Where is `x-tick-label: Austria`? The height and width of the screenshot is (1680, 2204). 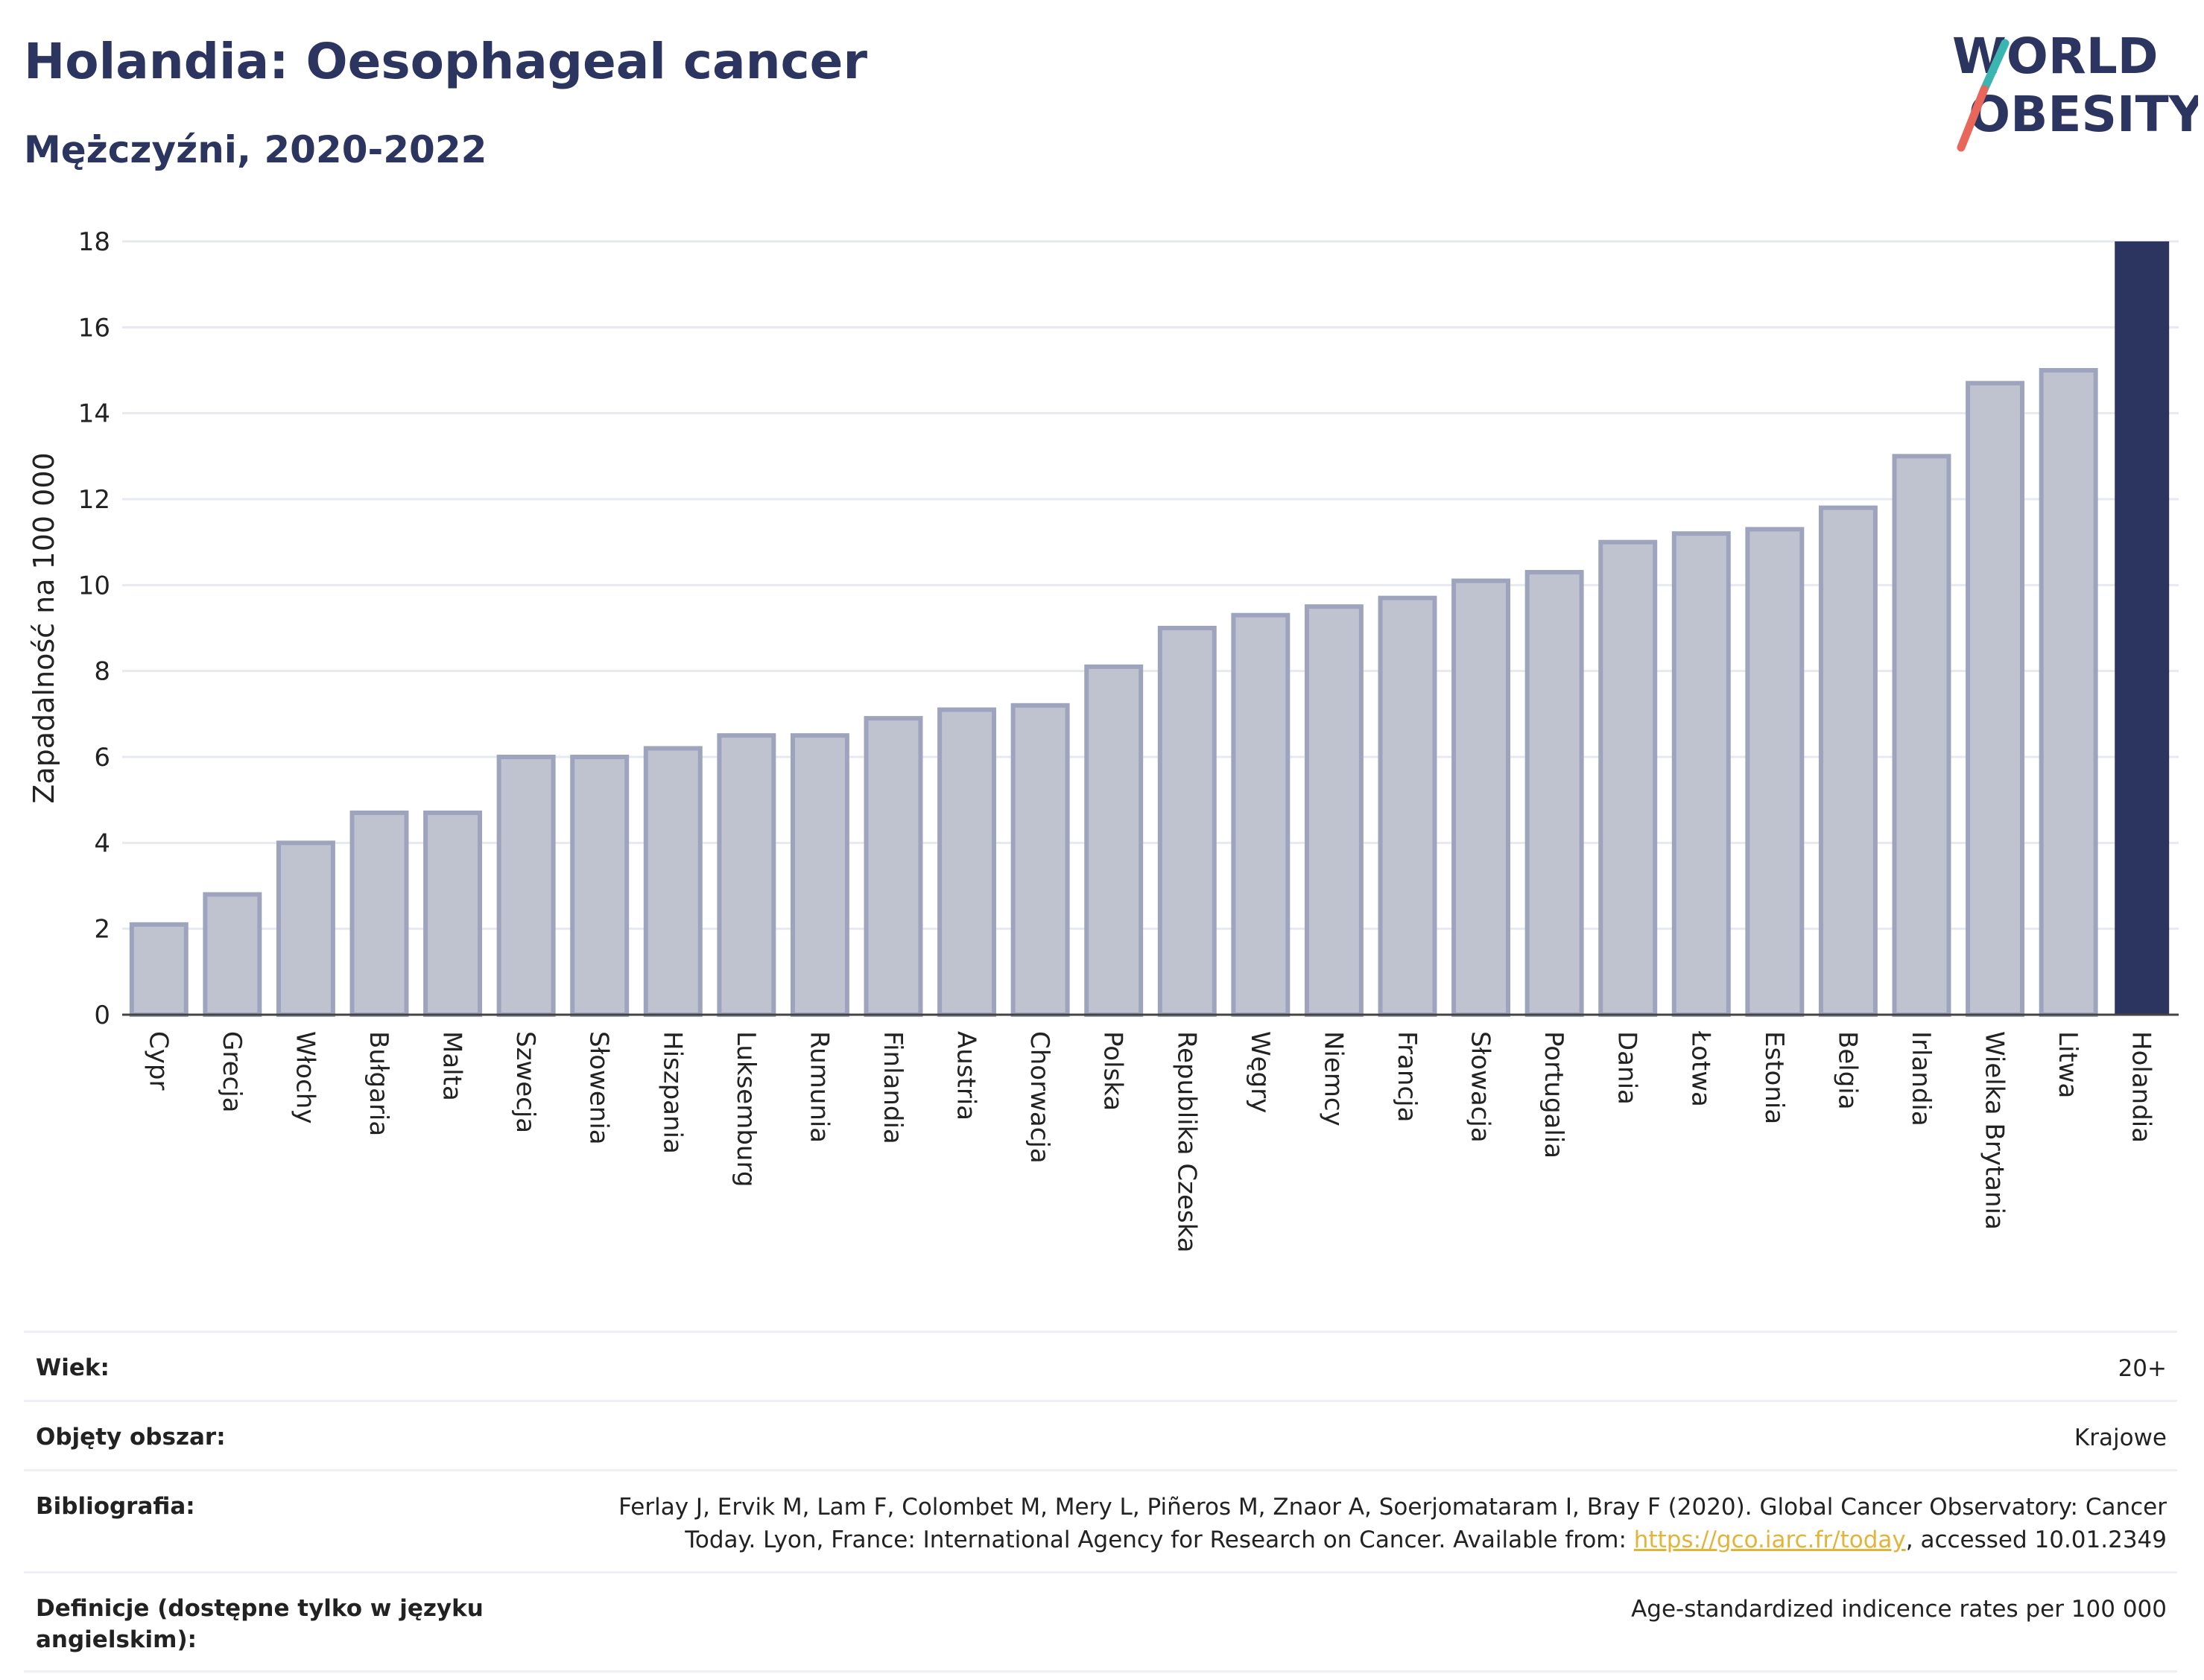 x-tick-label: Austria is located at coordinates (966, 1075).